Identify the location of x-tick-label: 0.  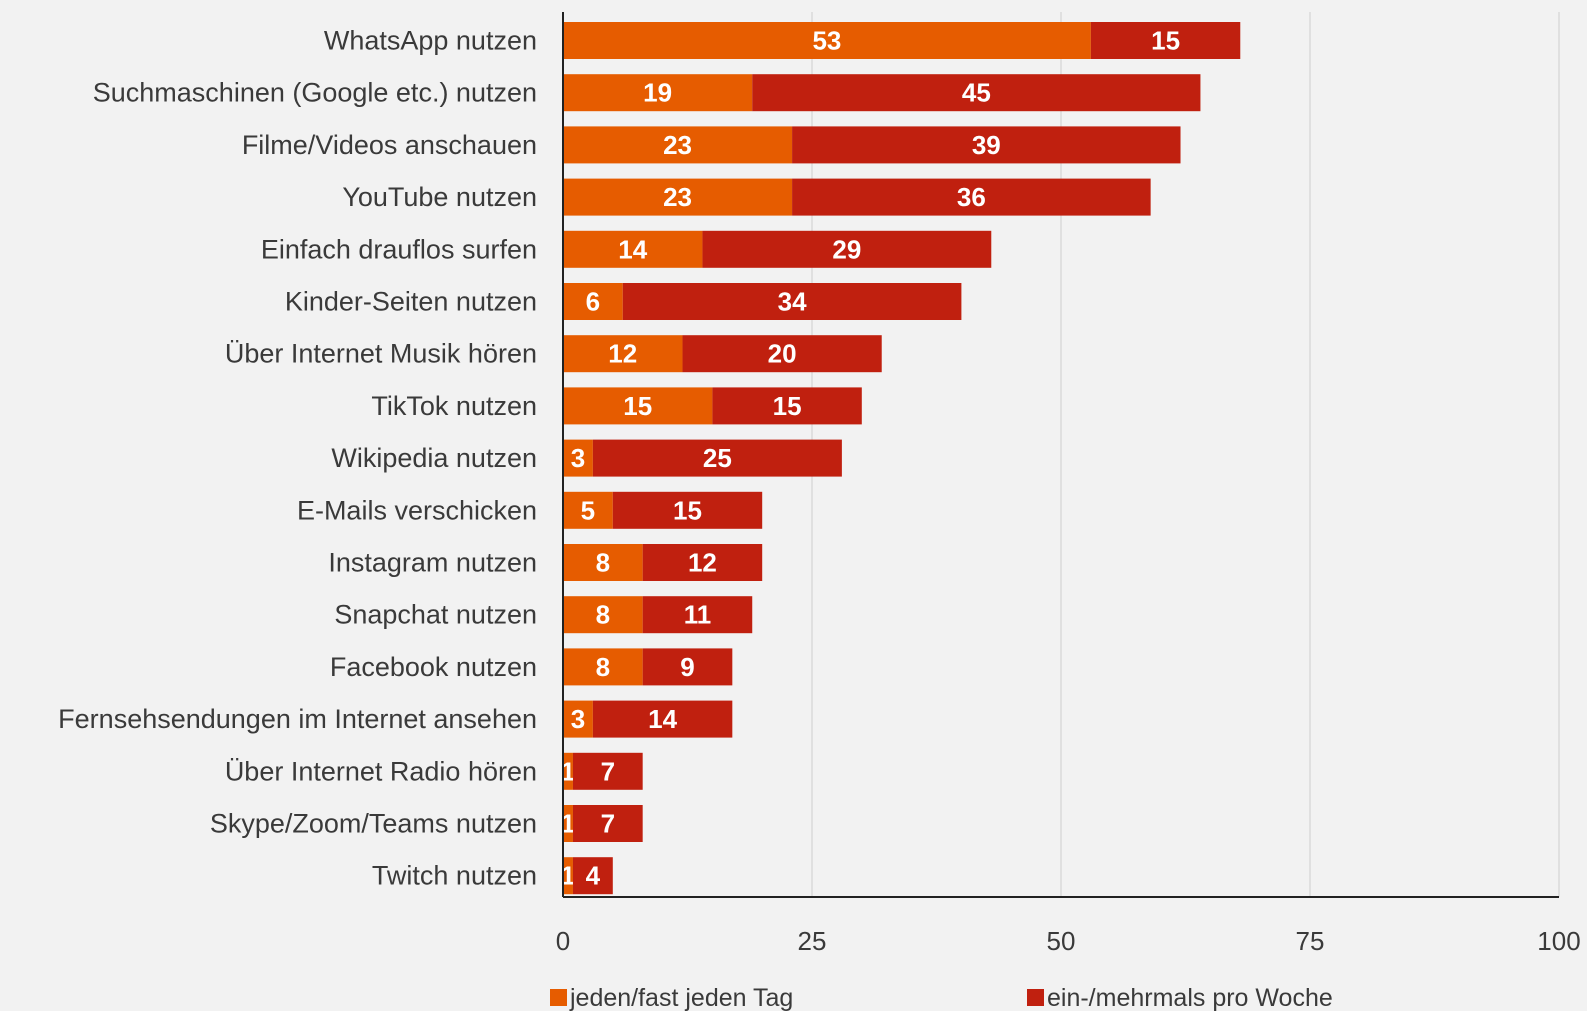
(563, 941).